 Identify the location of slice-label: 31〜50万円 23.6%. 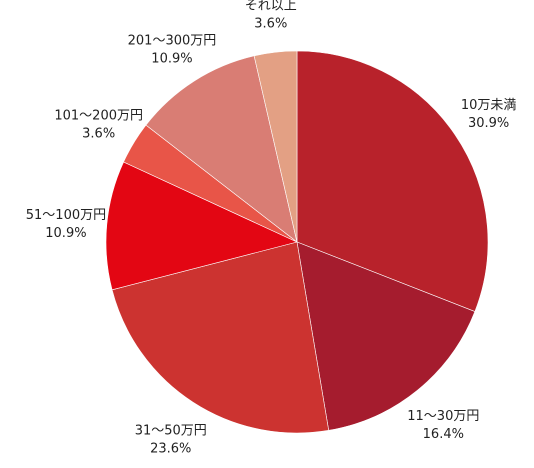
(171, 440).